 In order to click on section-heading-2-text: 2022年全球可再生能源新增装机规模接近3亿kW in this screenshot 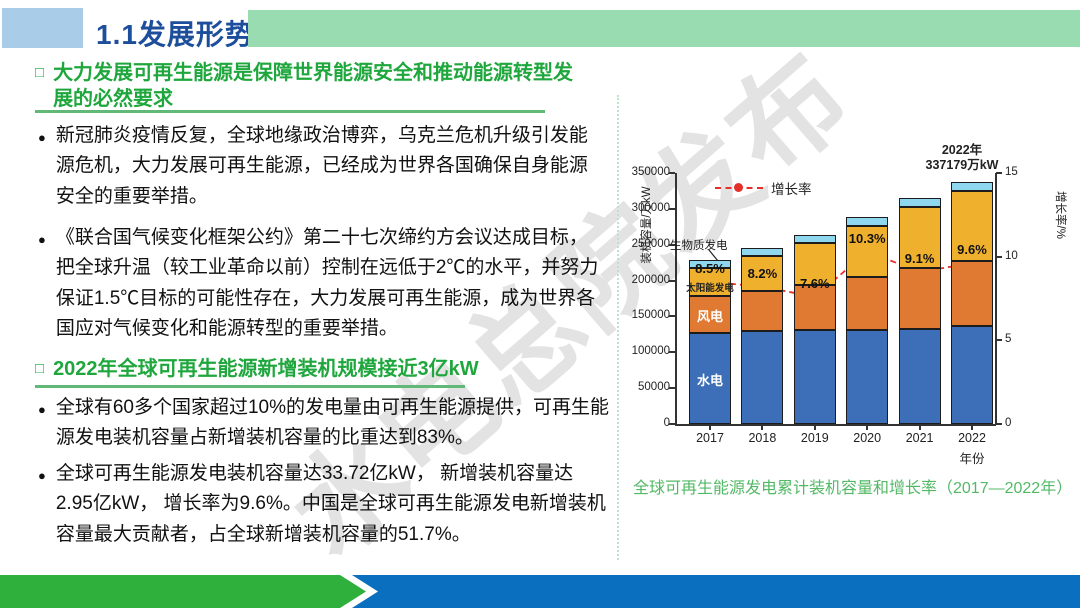, I will do `click(266, 369)`.